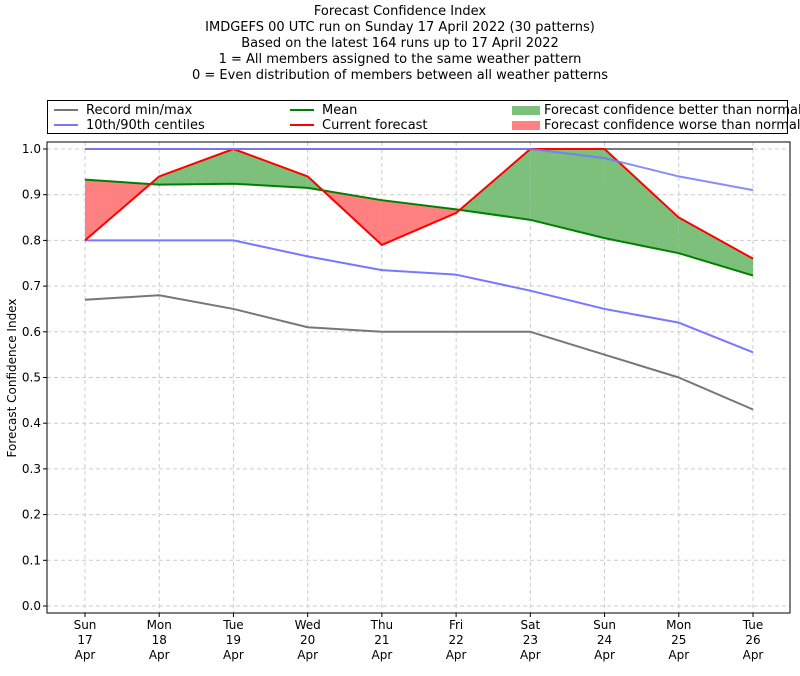 The width and height of the screenshot is (800, 676). Describe the element at coordinates (381, 640) in the screenshot. I see `x-tick-label-date: 21` at that location.